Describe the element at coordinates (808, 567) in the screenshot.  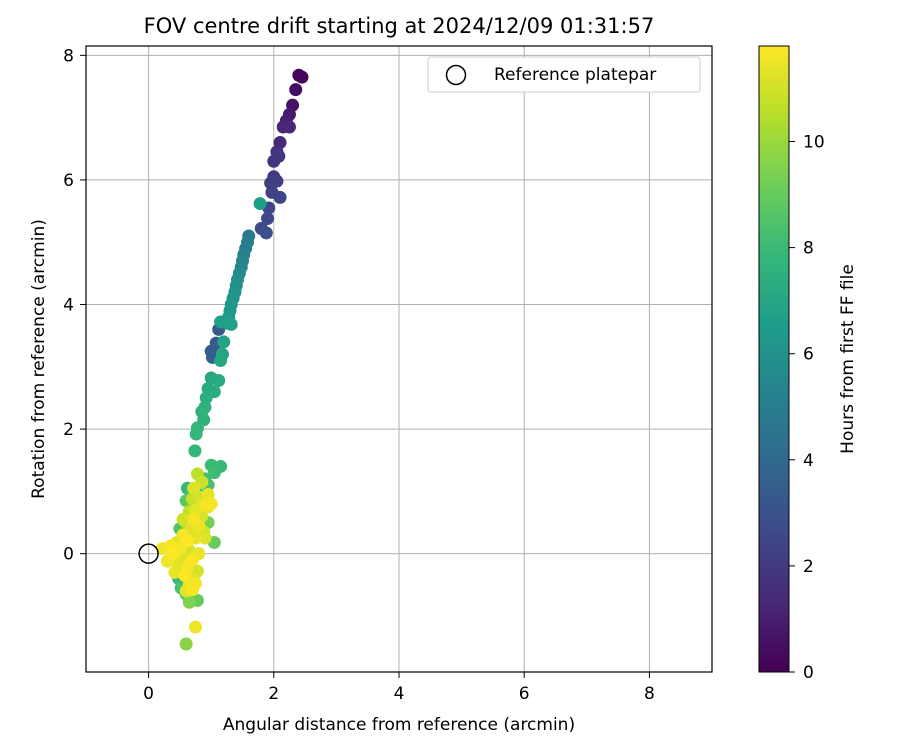
I see `colorbar-tick-label: 2` at that location.